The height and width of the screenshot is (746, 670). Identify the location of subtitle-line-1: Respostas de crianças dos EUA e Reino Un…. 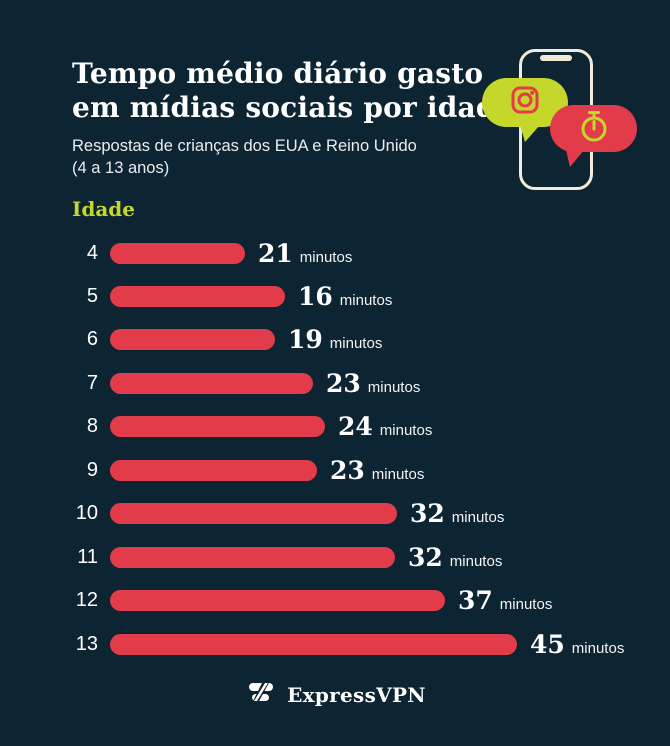
(244, 146).